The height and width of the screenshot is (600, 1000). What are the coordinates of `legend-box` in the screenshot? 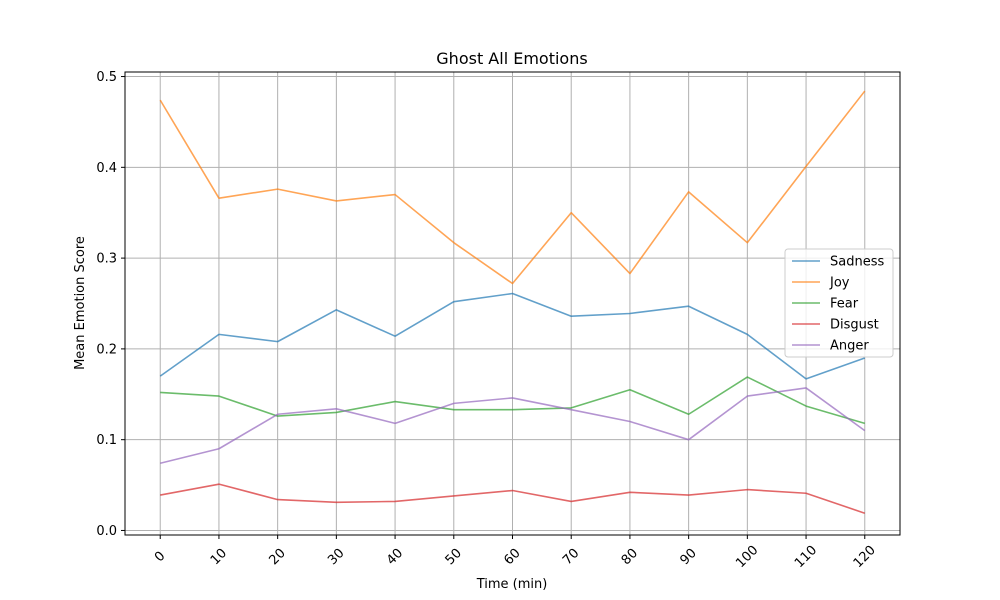 It's located at (839, 303).